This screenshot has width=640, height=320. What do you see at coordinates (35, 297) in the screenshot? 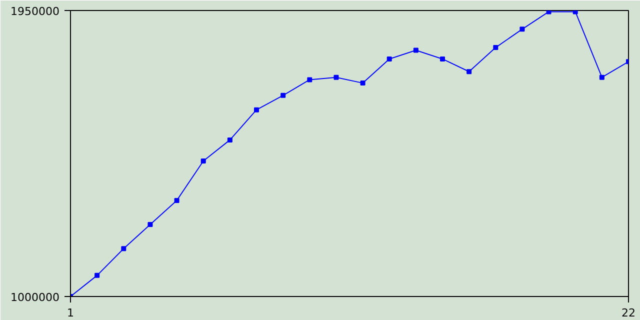
I see `y-tick-label: 1000000` at bounding box center [35, 297].